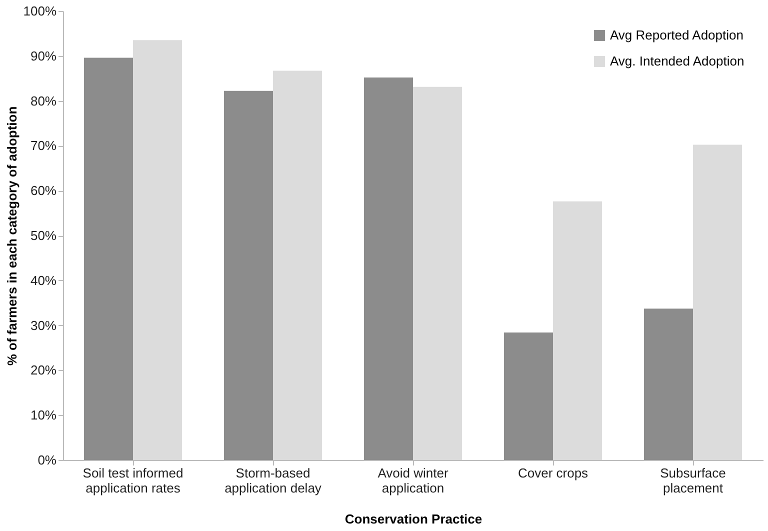  I want to click on x-tick-label: Cover crops, so click(553, 473).